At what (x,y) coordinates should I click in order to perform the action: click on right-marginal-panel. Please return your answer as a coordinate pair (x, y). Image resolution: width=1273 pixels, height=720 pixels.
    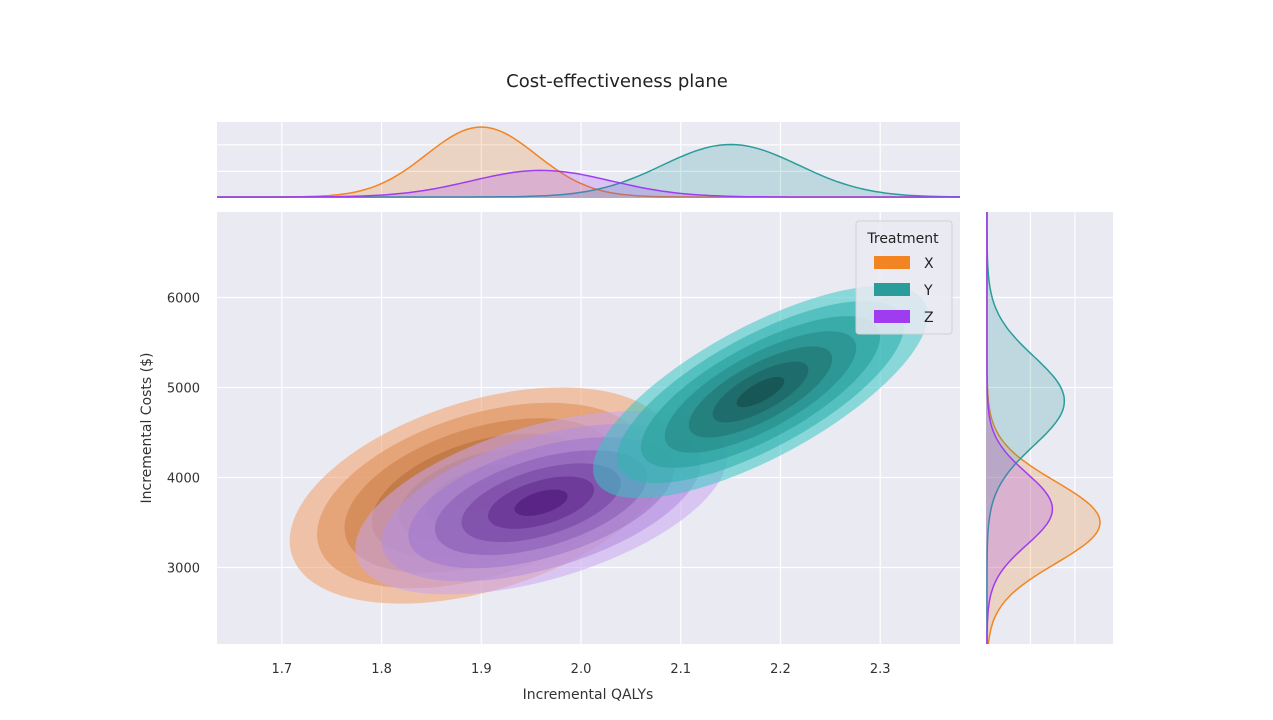
    Looking at the image, I should click on (1049, 428).